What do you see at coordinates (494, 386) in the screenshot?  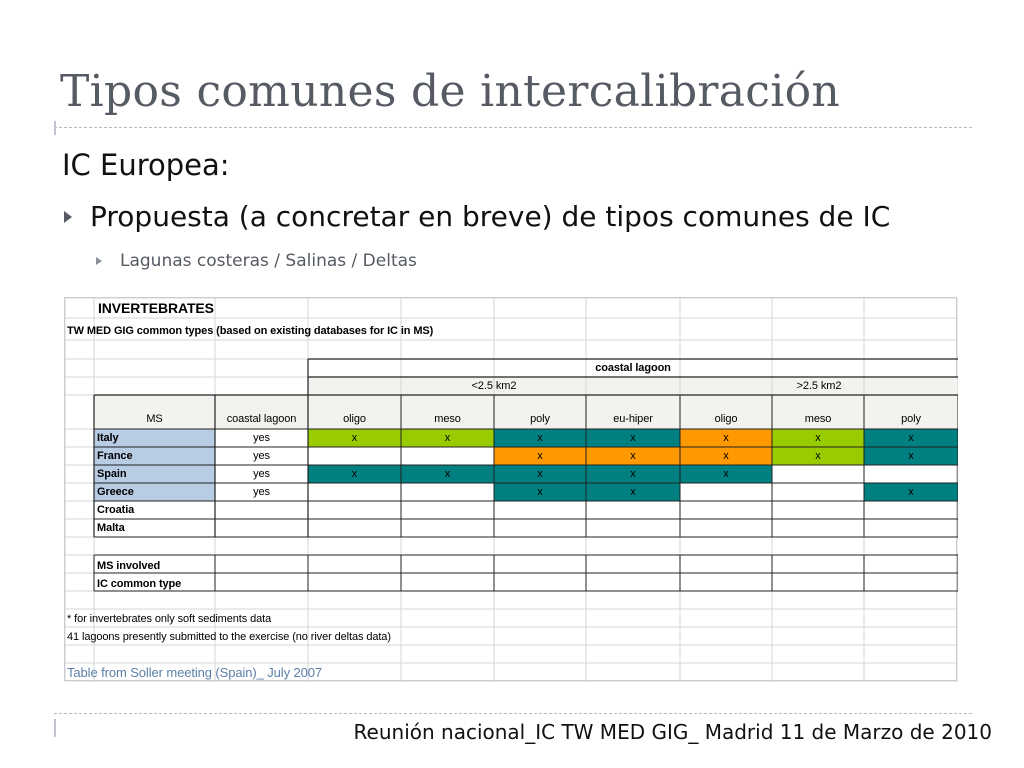 I see `size-small-header: <2.5 km2` at bounding box center [494, 386].